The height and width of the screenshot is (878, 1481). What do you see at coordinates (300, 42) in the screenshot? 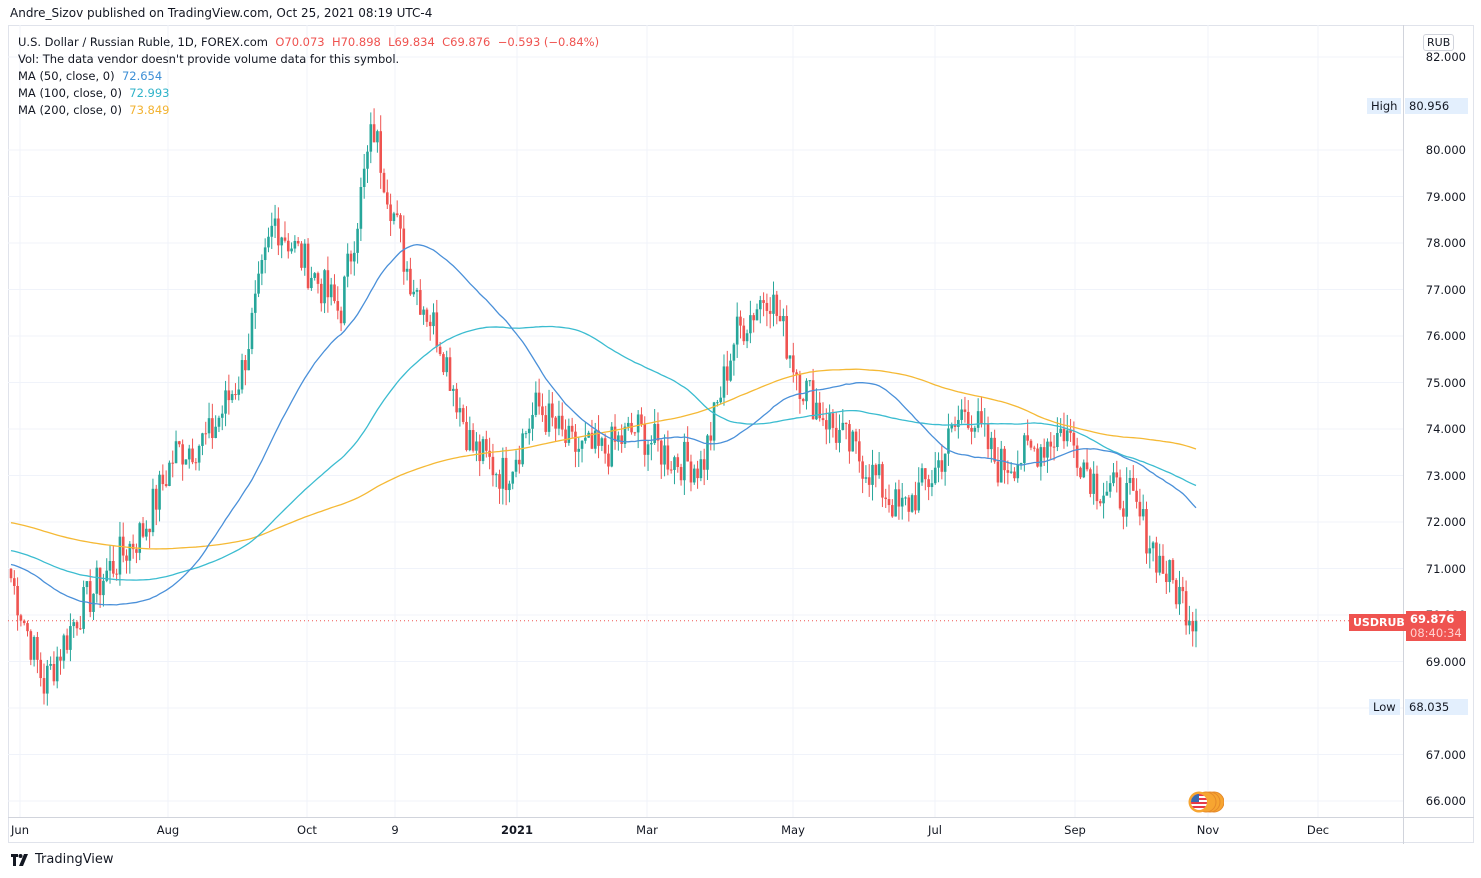
I see `open-value: O70.073` at bounding box center [300, 42].